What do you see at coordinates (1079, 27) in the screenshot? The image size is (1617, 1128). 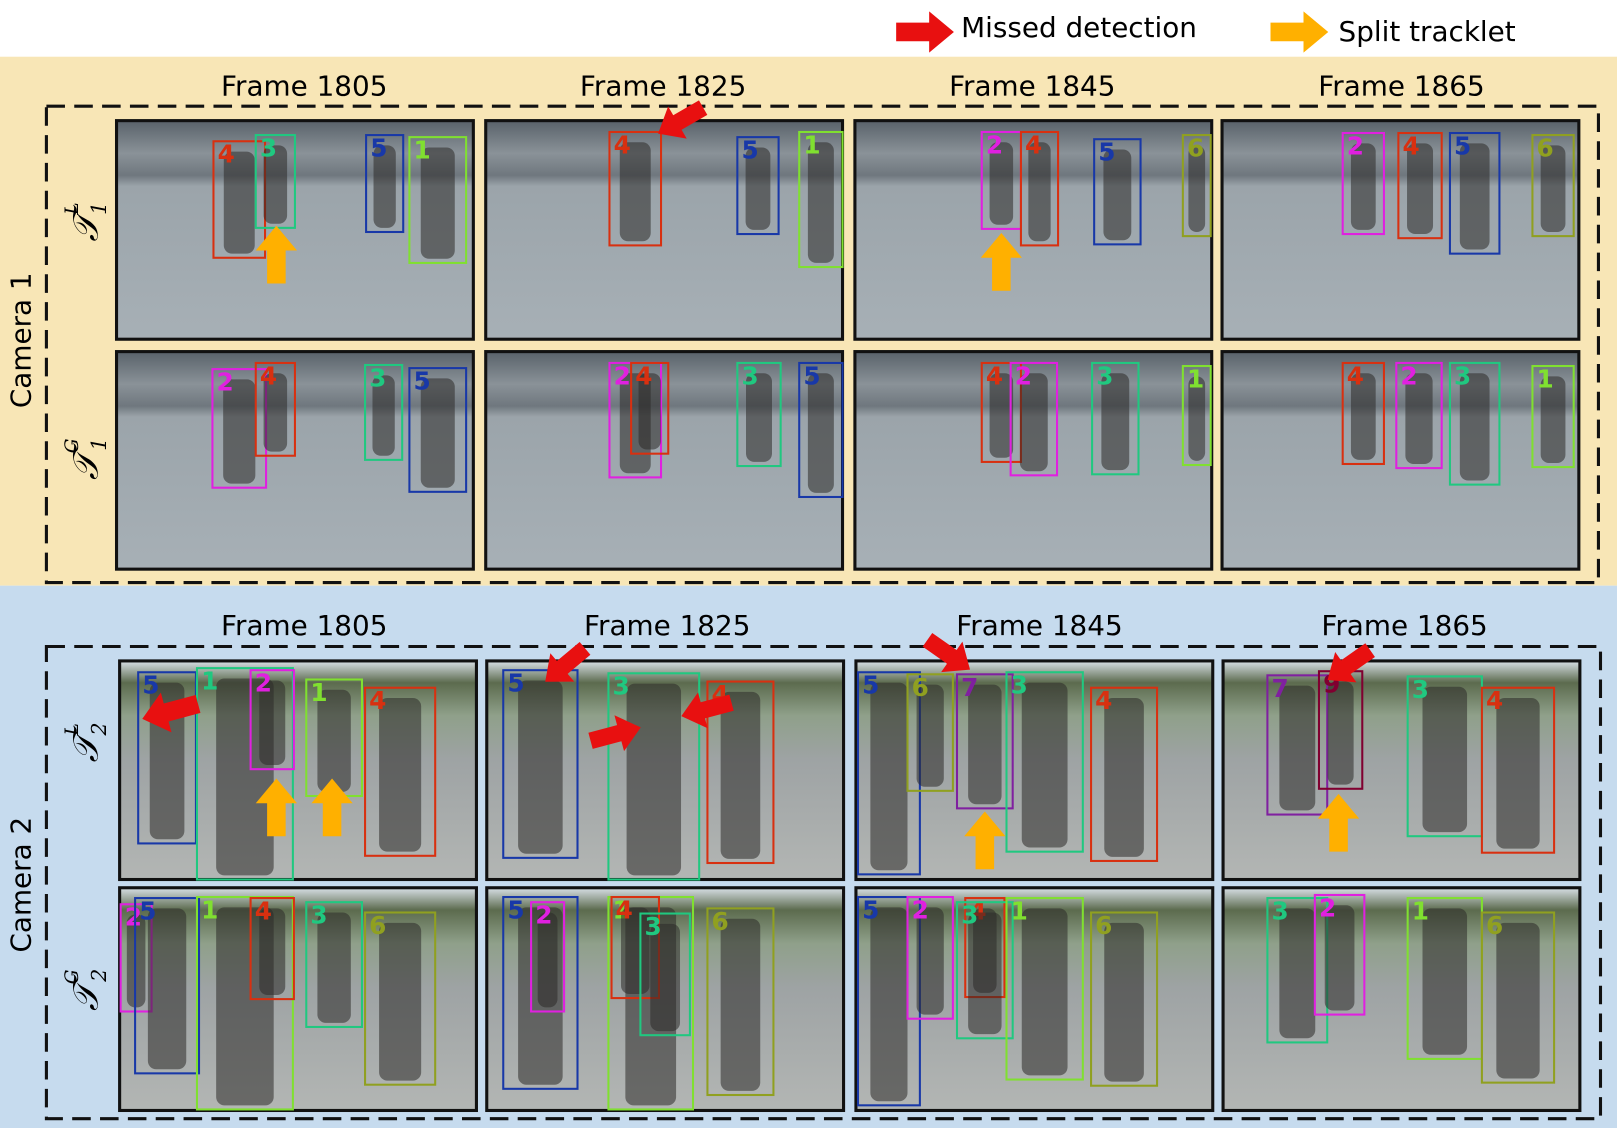 I see `legend-label: Missed detection` at bounding box center [1079, 27].